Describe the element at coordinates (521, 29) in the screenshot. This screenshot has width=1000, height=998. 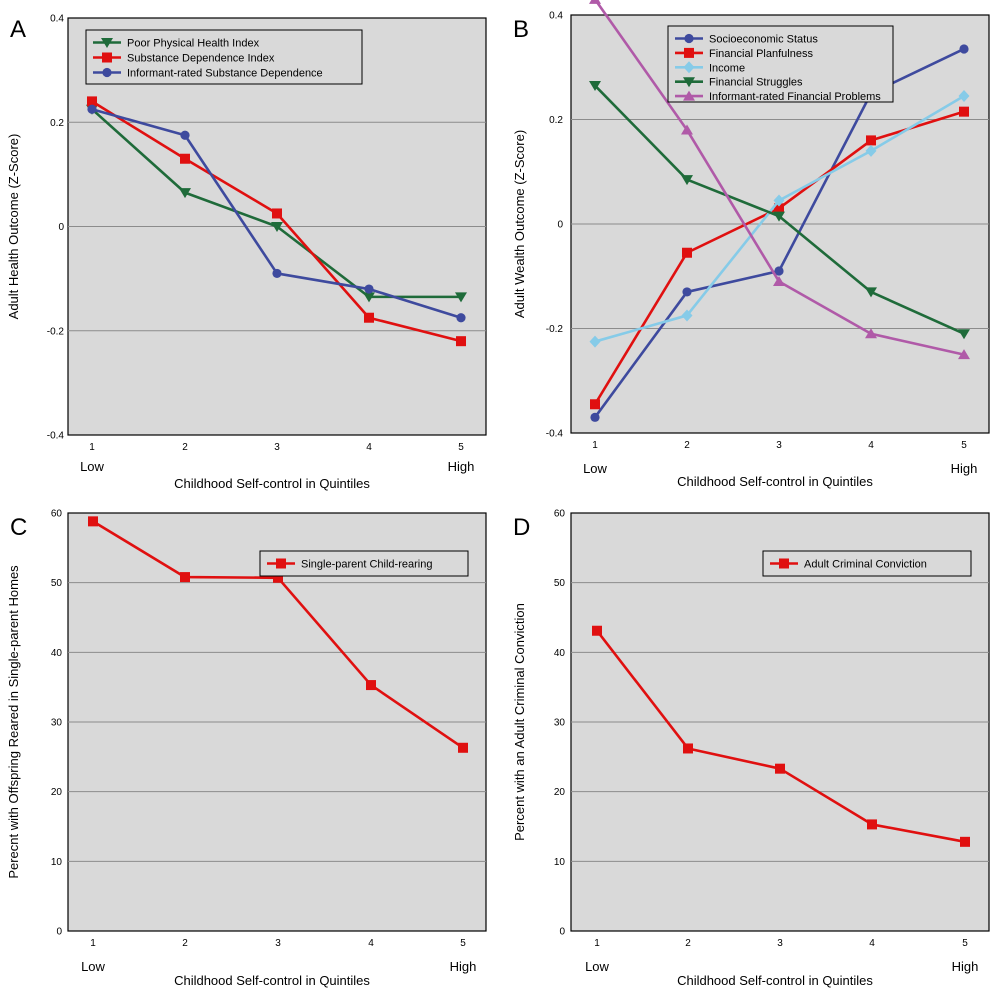
I see `panel-letter: B` at that location.